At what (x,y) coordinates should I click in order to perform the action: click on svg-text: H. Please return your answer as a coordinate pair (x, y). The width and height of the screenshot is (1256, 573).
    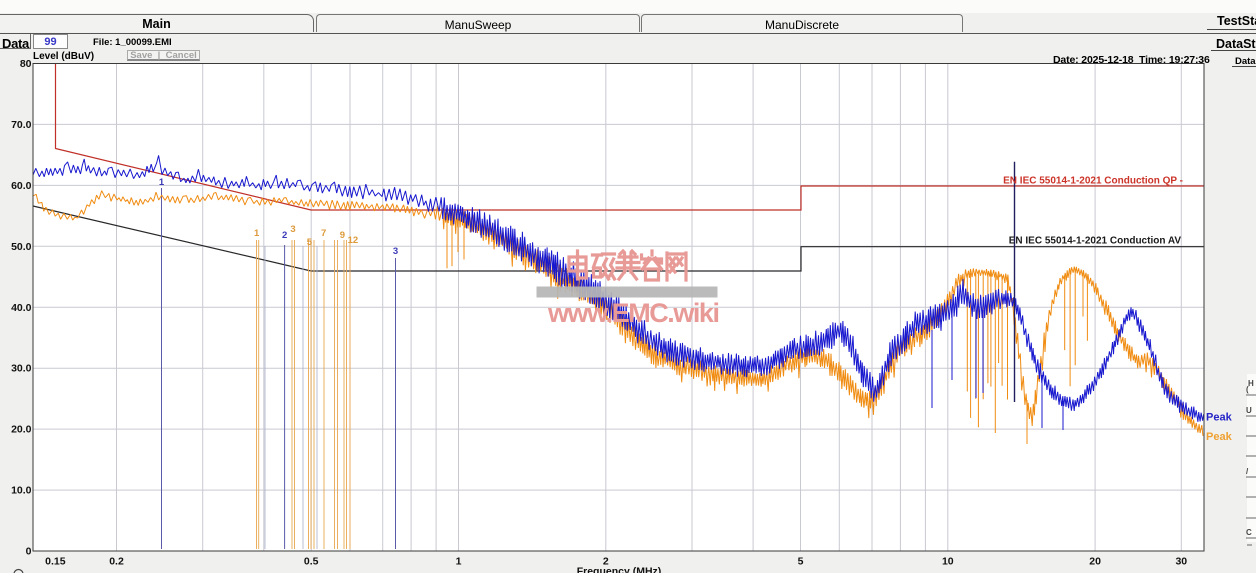
    Looking at the image, I should click on (1251, 383).